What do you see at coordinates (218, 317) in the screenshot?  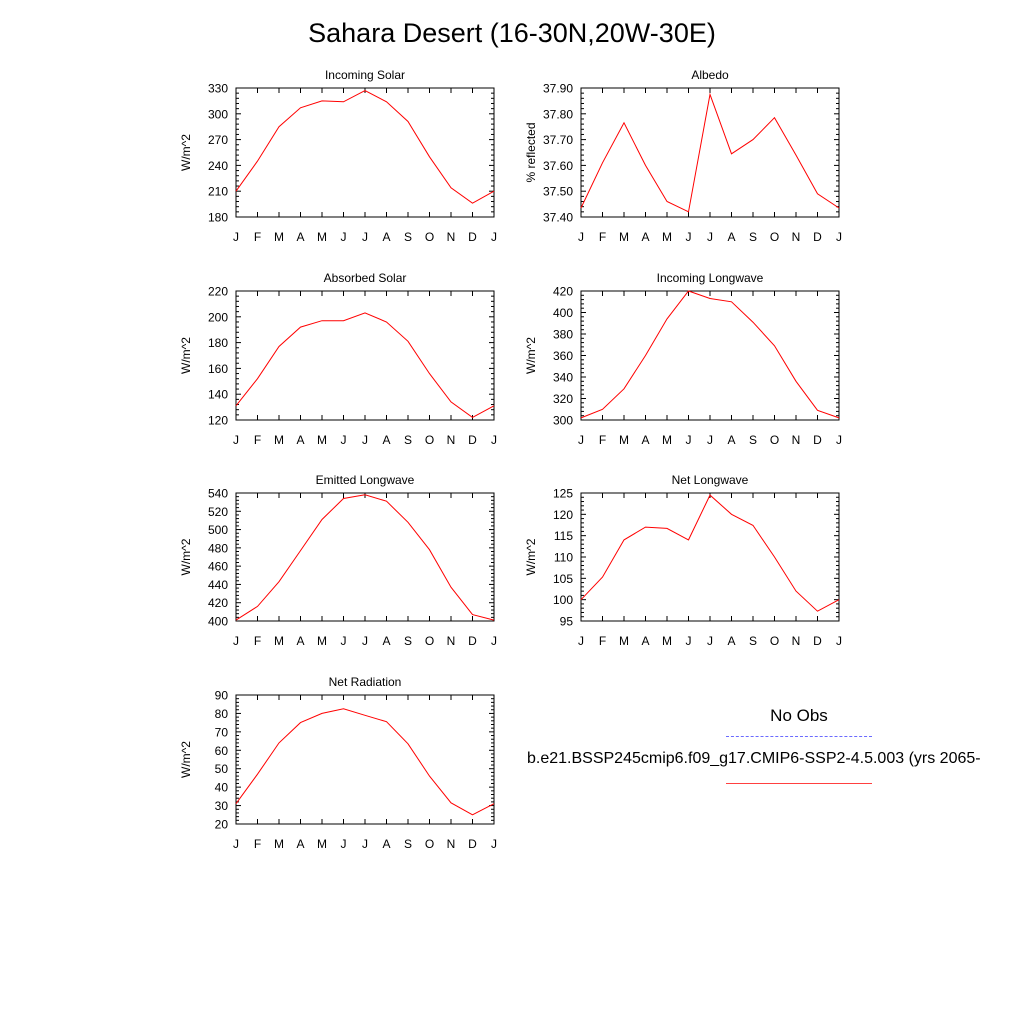 I see `y-tick-label: 200` at bounding box center [218, 317].